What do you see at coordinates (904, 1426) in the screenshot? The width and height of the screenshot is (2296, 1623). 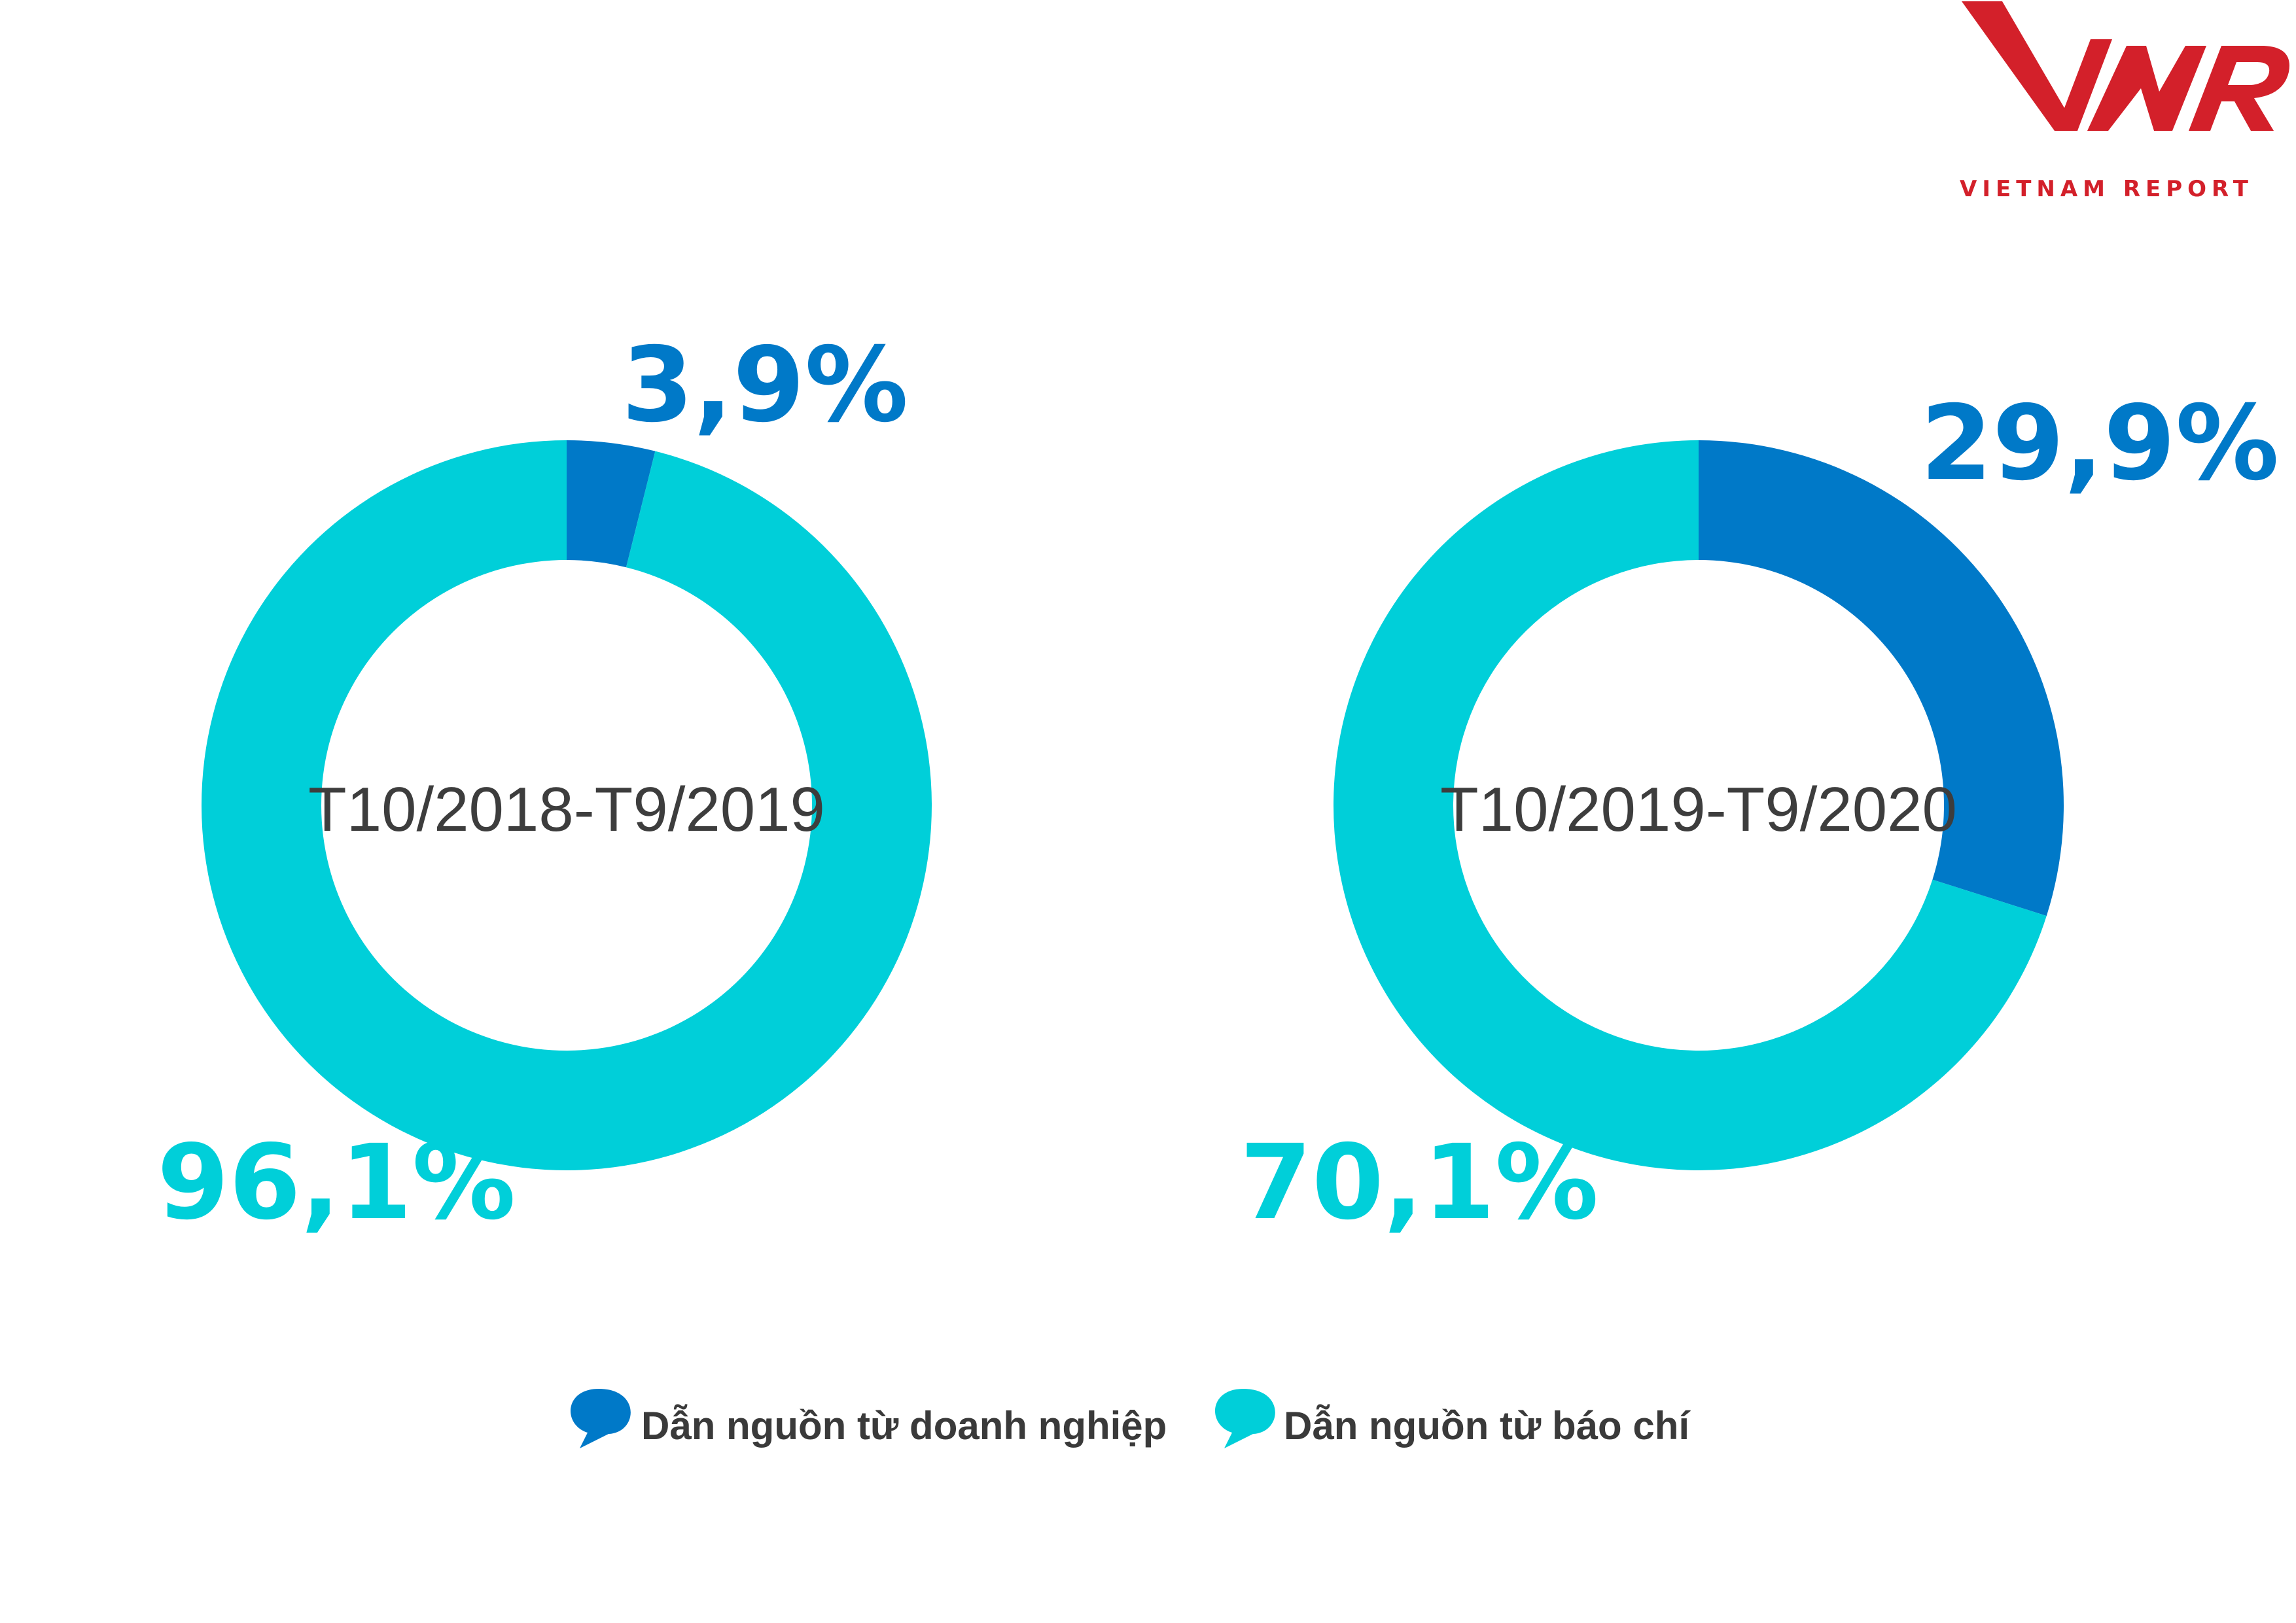 I see `legend-label-business: Dẫn nguồn từ doanh nghiệp` at bounding box center [904, 1426].